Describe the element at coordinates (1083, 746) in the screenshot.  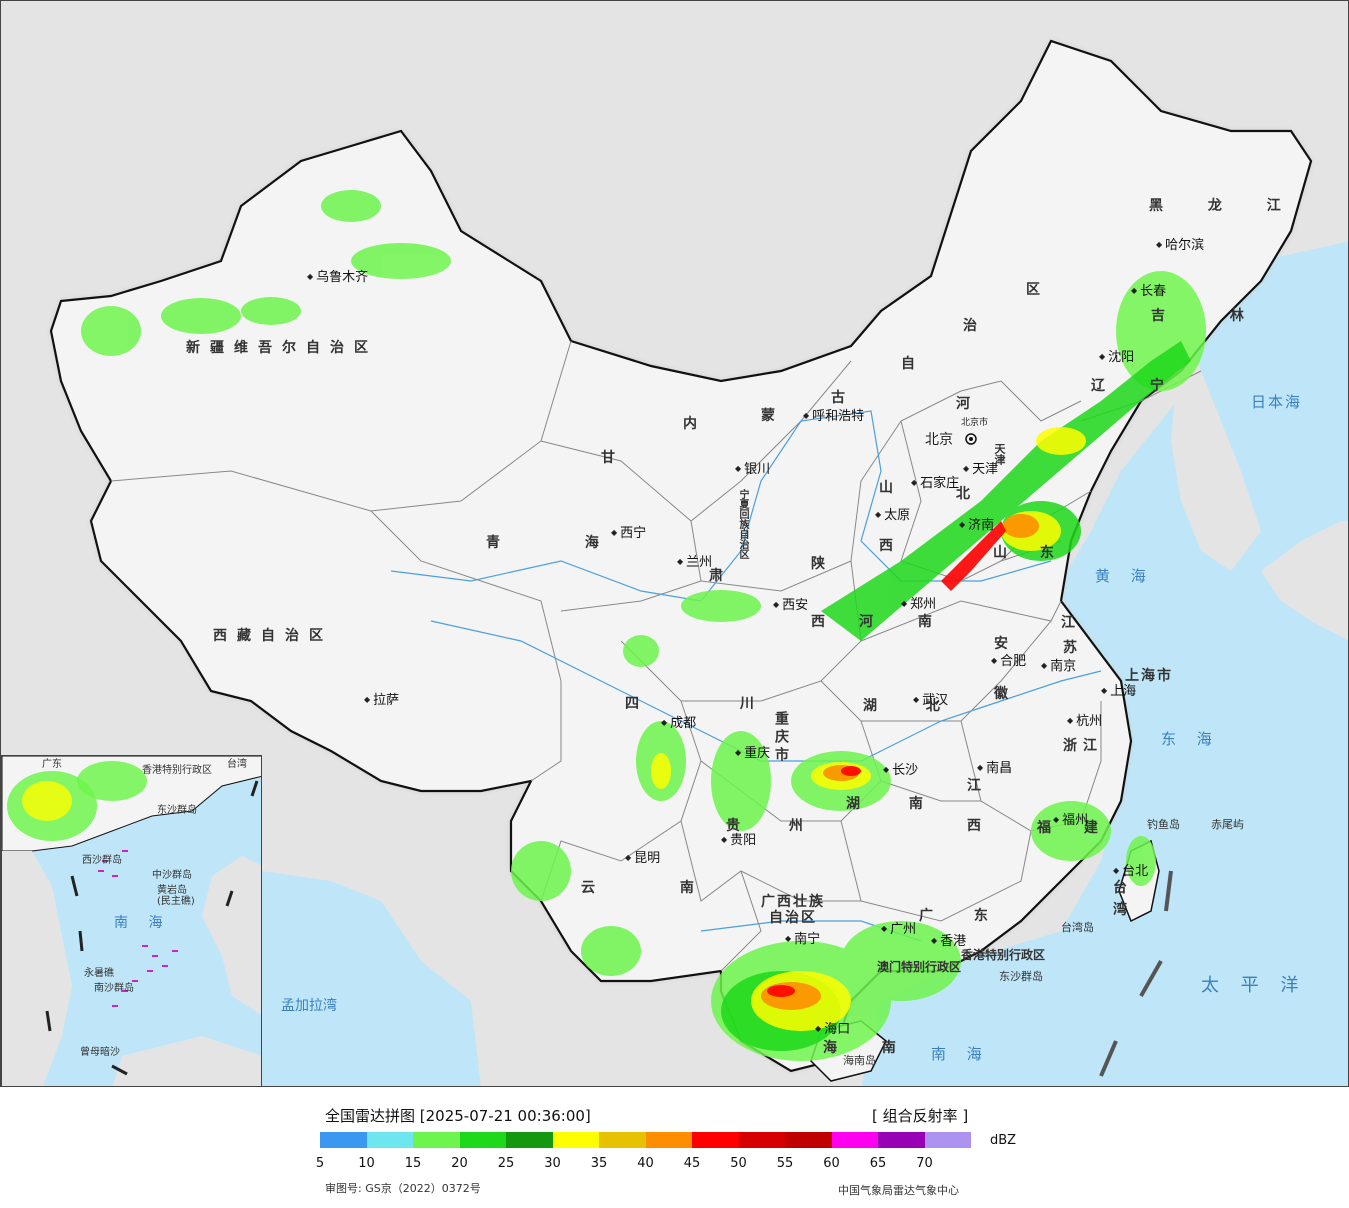
I see `province-label-zhejiang: 浙江` at that location.